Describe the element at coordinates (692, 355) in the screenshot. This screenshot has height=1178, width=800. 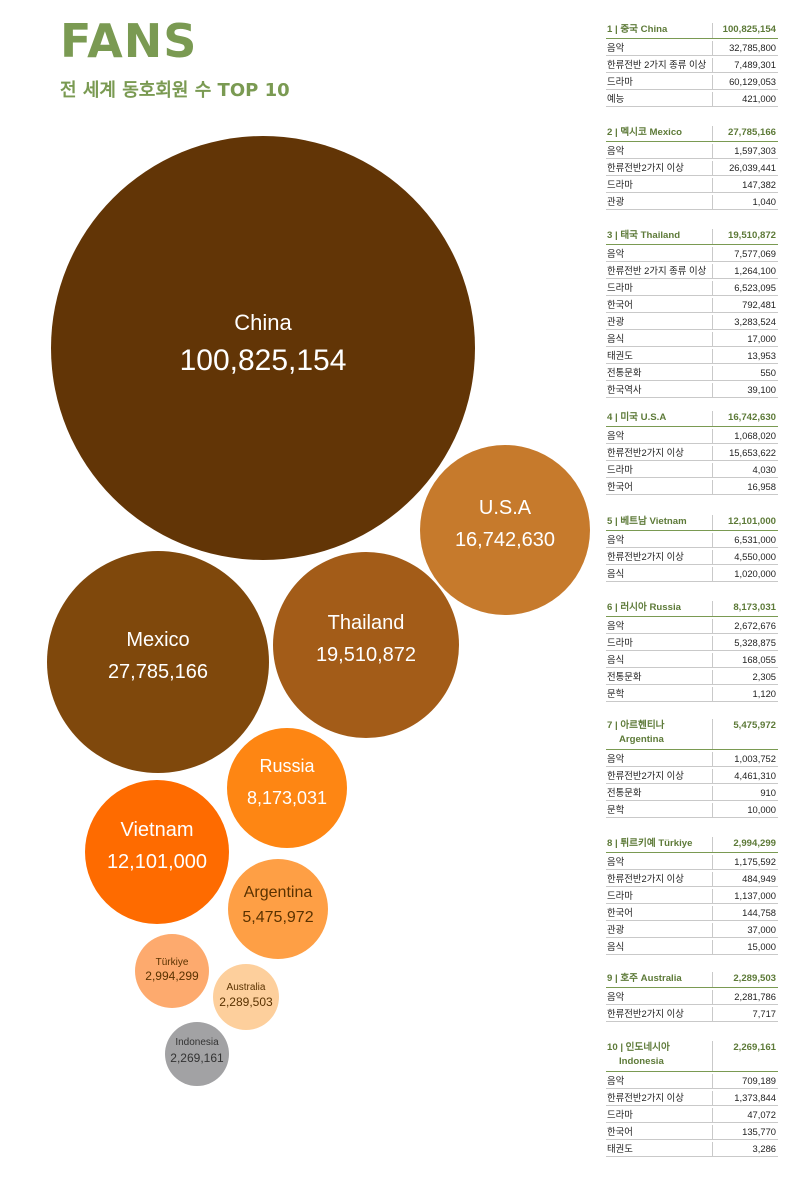
I see `table-row: 태권도 13,953` at that location.